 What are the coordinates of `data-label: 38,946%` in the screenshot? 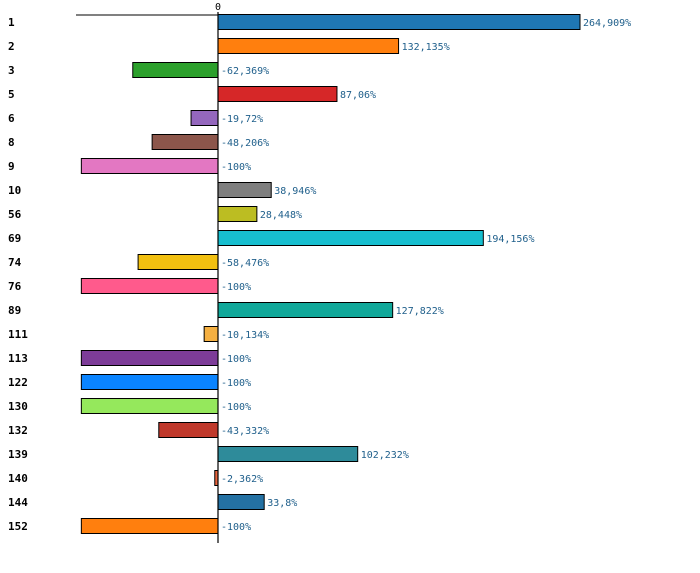 It's located at (295, 191).